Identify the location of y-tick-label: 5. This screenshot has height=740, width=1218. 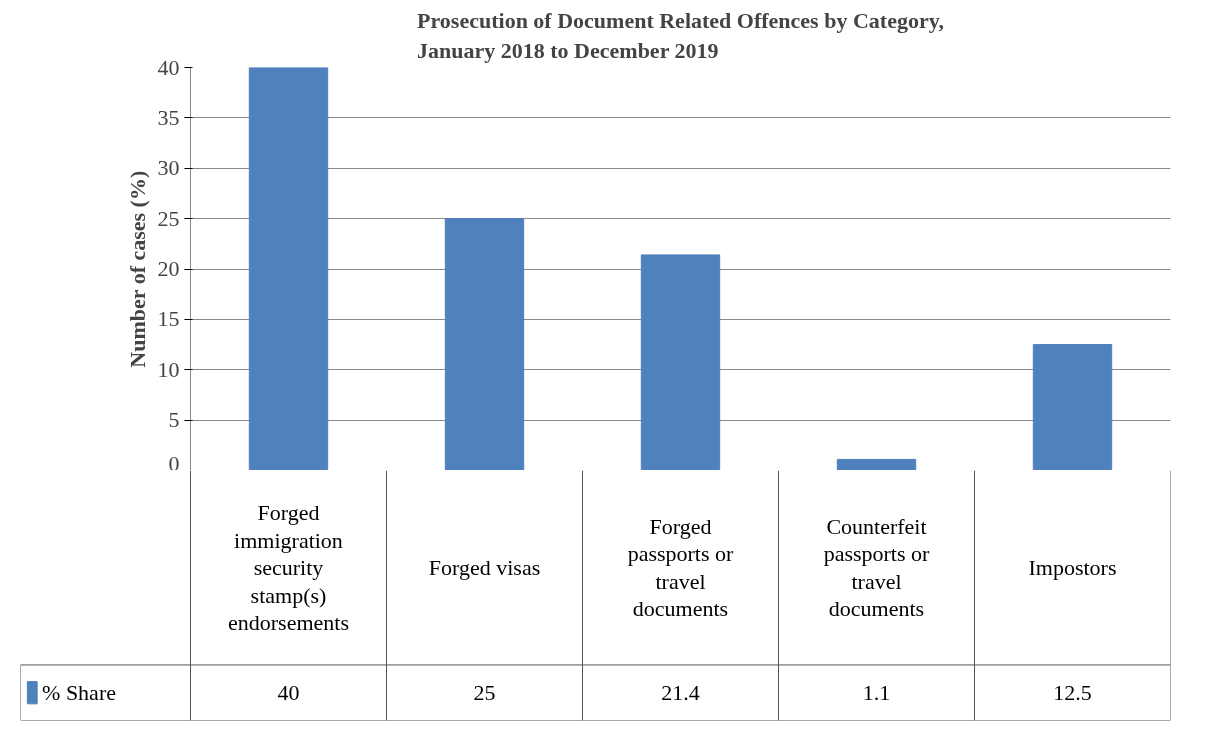
(174, 420).